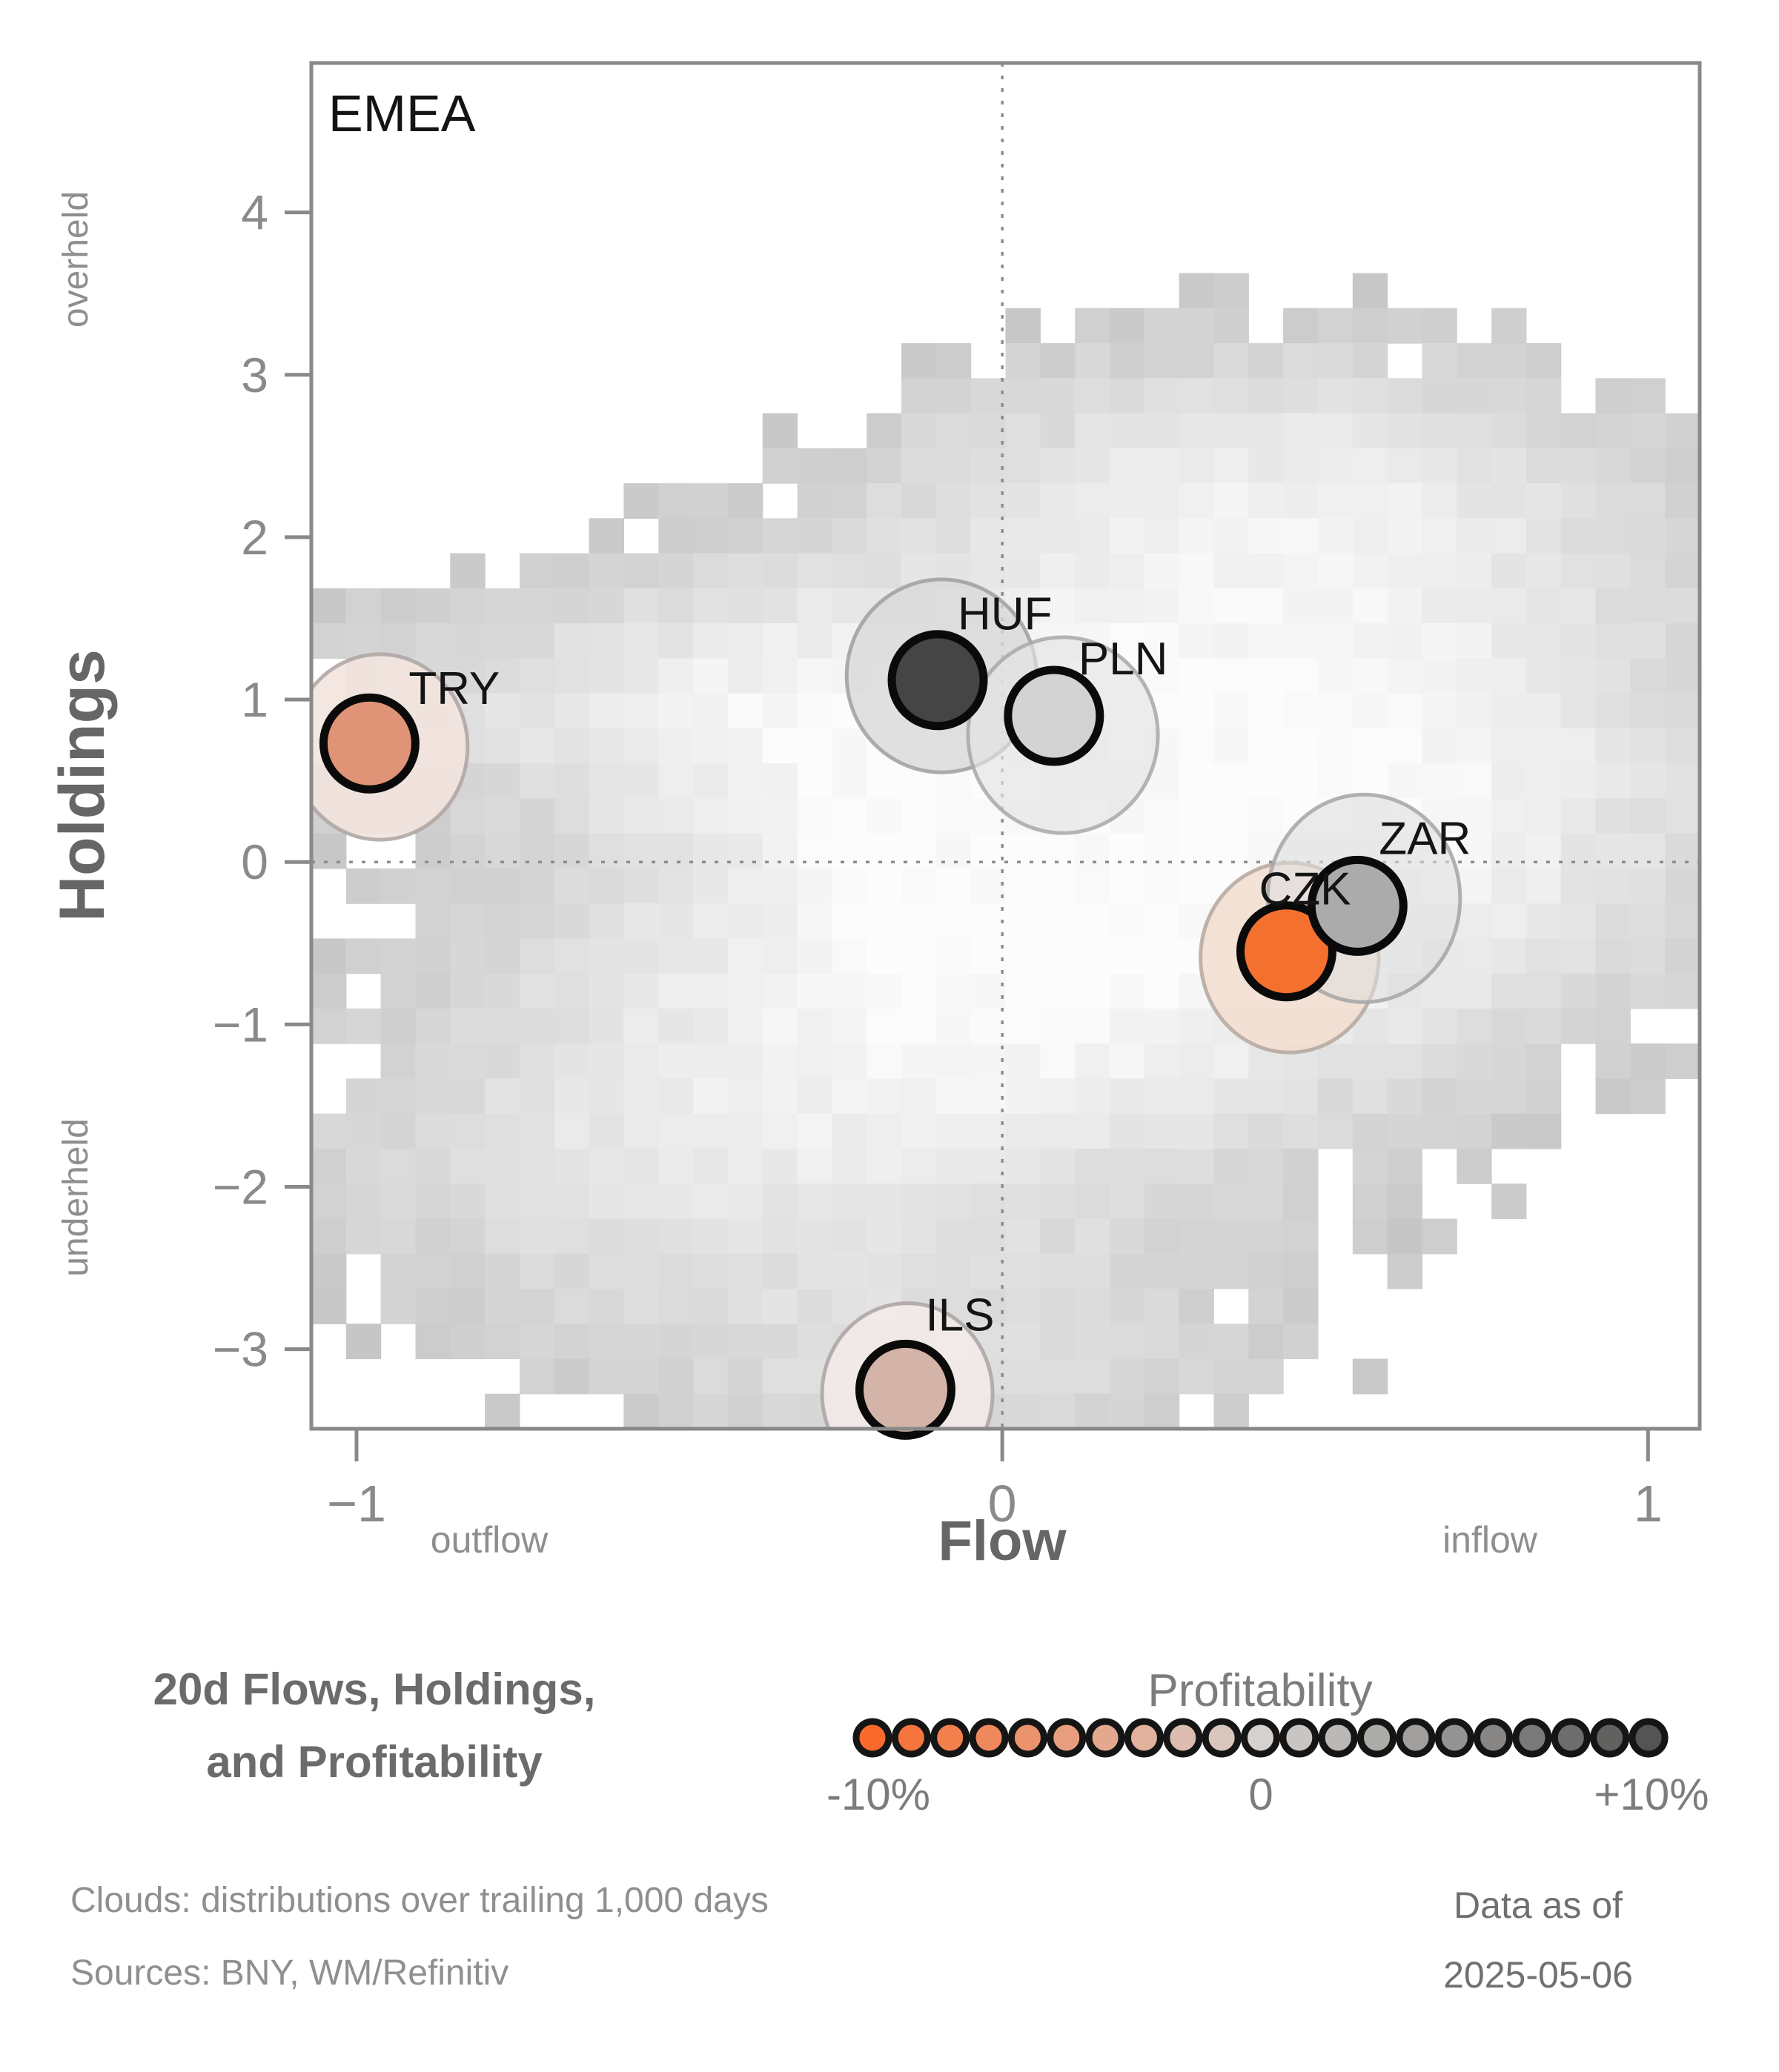 The height and width of the screenshot is (2072, 1779). I want to click on x-axis-right-annotation: inflow, so click(1490, 1540).